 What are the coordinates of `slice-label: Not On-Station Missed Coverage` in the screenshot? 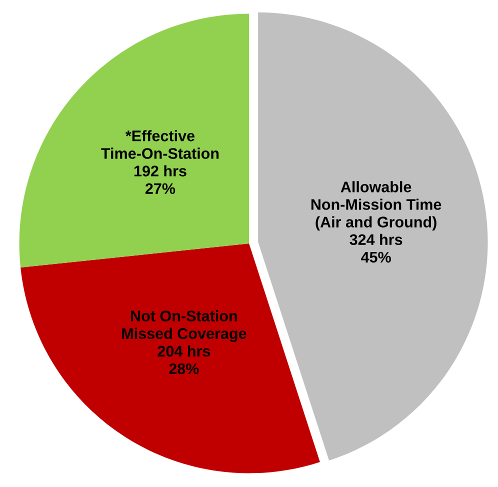 It's located at (184, 326).